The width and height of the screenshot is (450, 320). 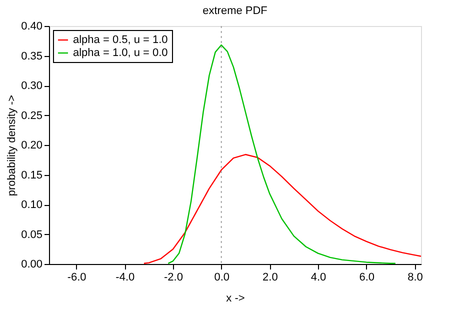 I want to click on legend-label: alpha = 1.0, u = 0.0, so click(x=120, y=53).